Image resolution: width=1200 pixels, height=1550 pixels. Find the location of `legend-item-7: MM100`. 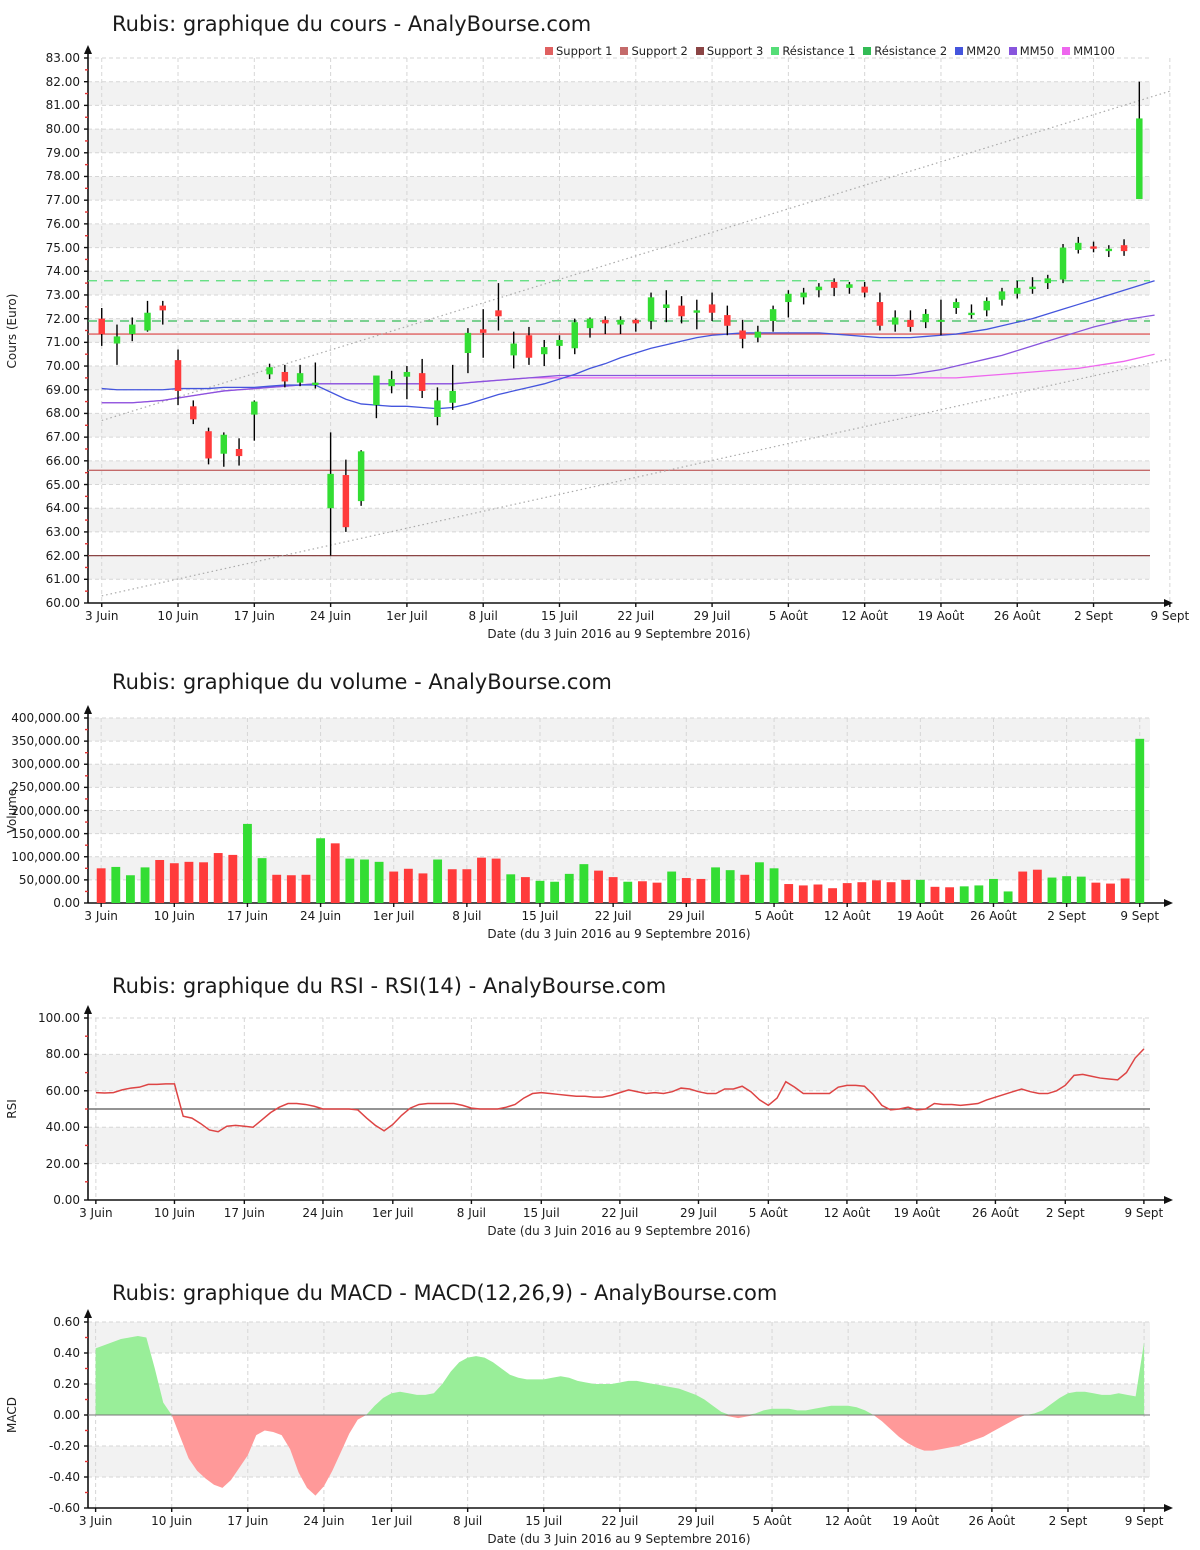

legend-item-7: MM100 is located at coordinates (1088, 51).